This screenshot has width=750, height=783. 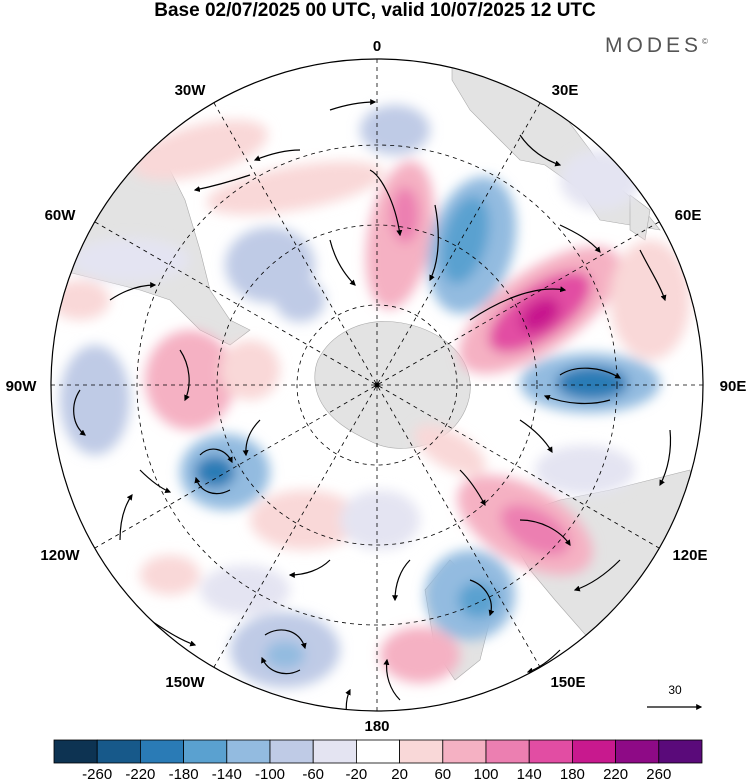 What do you see at coordinates (689, 555) in the screenshot?
I see `lon-label-120e: 120E` at bounding box center [689, 555].